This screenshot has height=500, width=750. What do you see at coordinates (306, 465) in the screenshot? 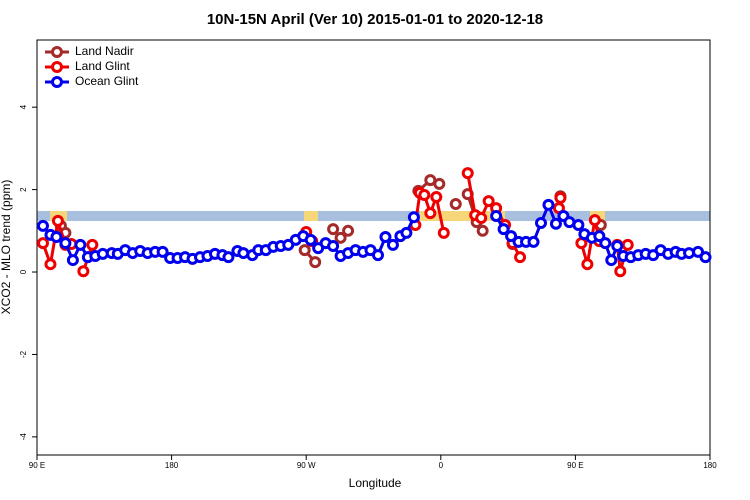
I see `x-tick-label: 90 W` at bounding box center [306, 465].